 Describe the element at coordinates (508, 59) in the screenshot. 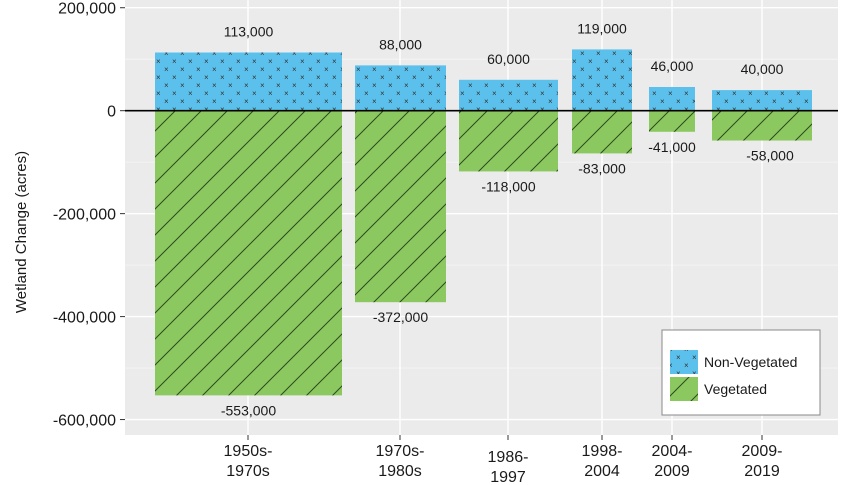

I see `data-label-positive-2: 60,000` at that location.